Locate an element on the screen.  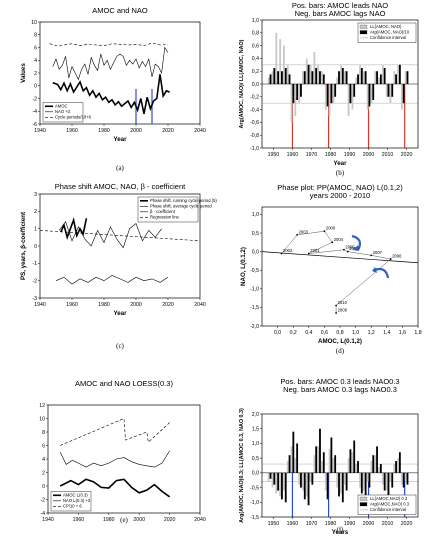
legend-label: Arg(AMOC, NAO)/10 is located at coordinates (390, 32).